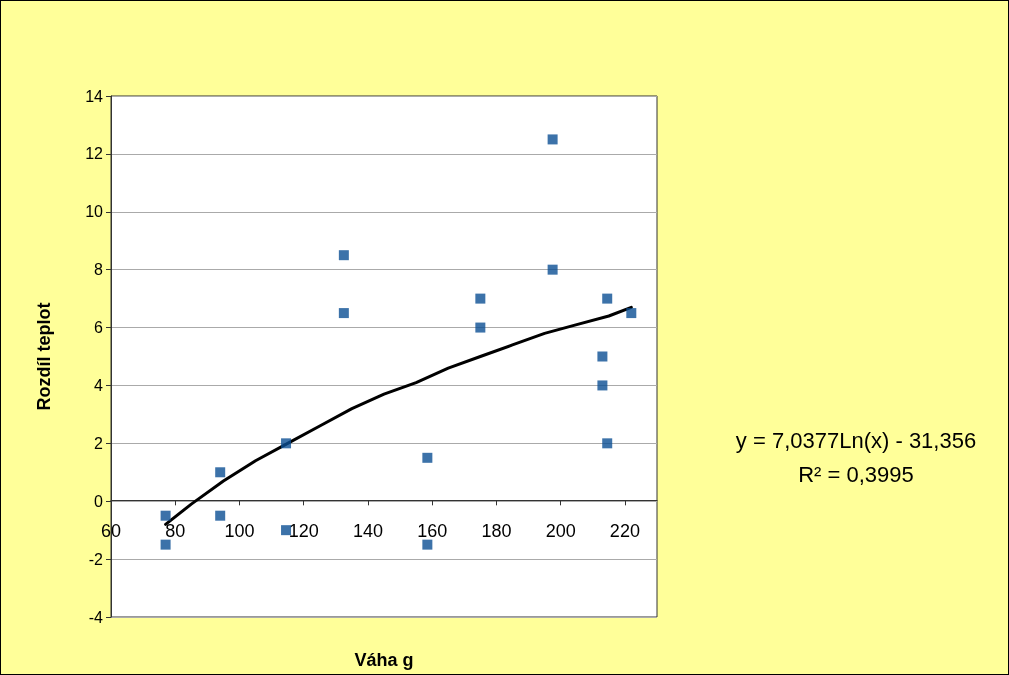  What do you see at coordinates (94, 96) in the screenshot?
I see `y-tick-label: 14` at bounding box center [94, 96].